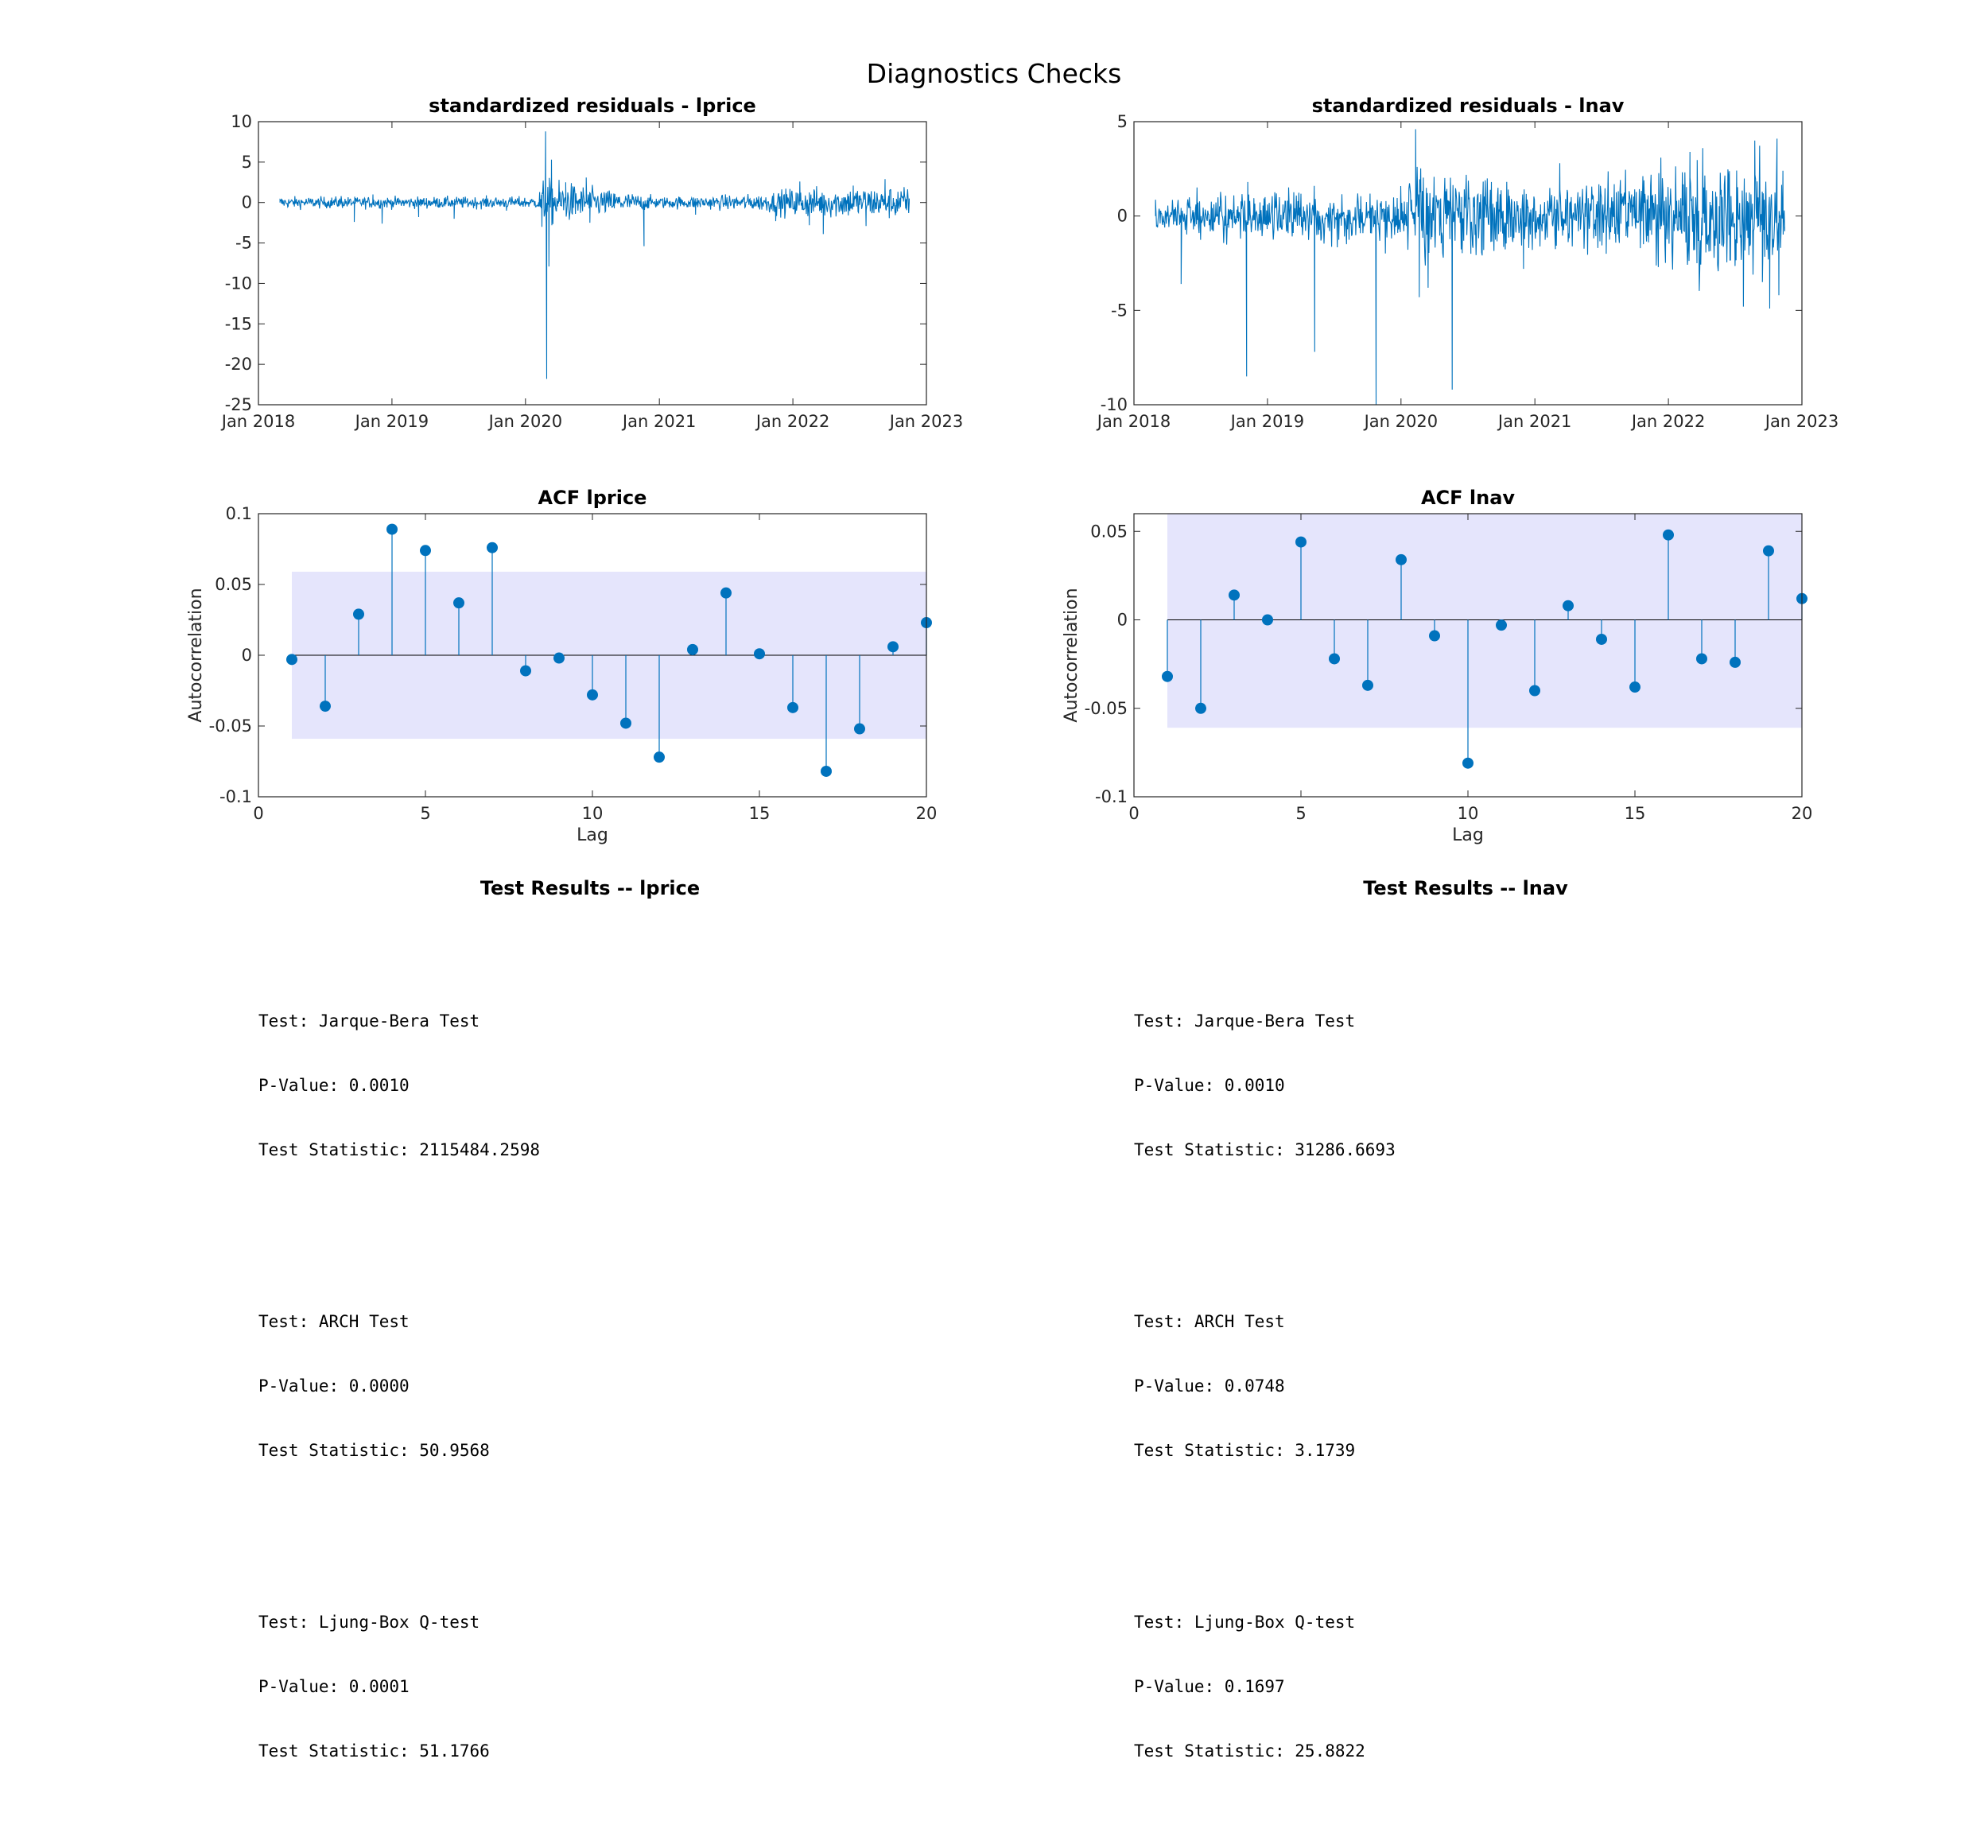 The width and height of the screenshot is (1988, 1848). What do you see at coordinates (374, 1450) in the screenshot?
I see `test-statistic: Test Statistic: 50.9568` at bounding box center [374, 1450].